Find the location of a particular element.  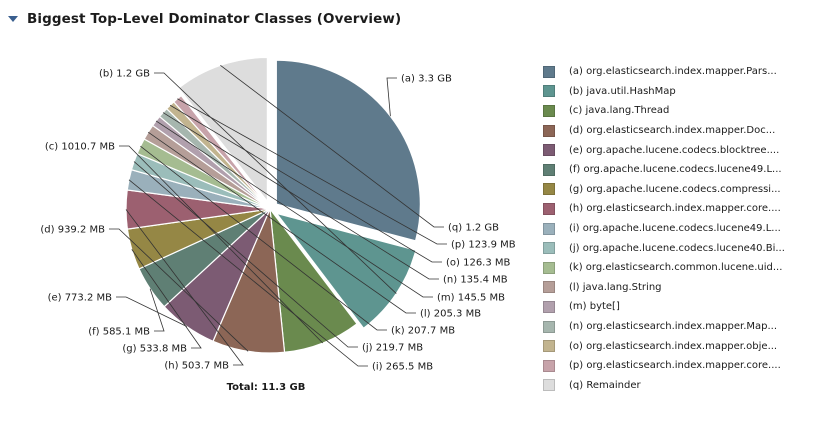

leader-line-f is located at coordinates (157, 310).